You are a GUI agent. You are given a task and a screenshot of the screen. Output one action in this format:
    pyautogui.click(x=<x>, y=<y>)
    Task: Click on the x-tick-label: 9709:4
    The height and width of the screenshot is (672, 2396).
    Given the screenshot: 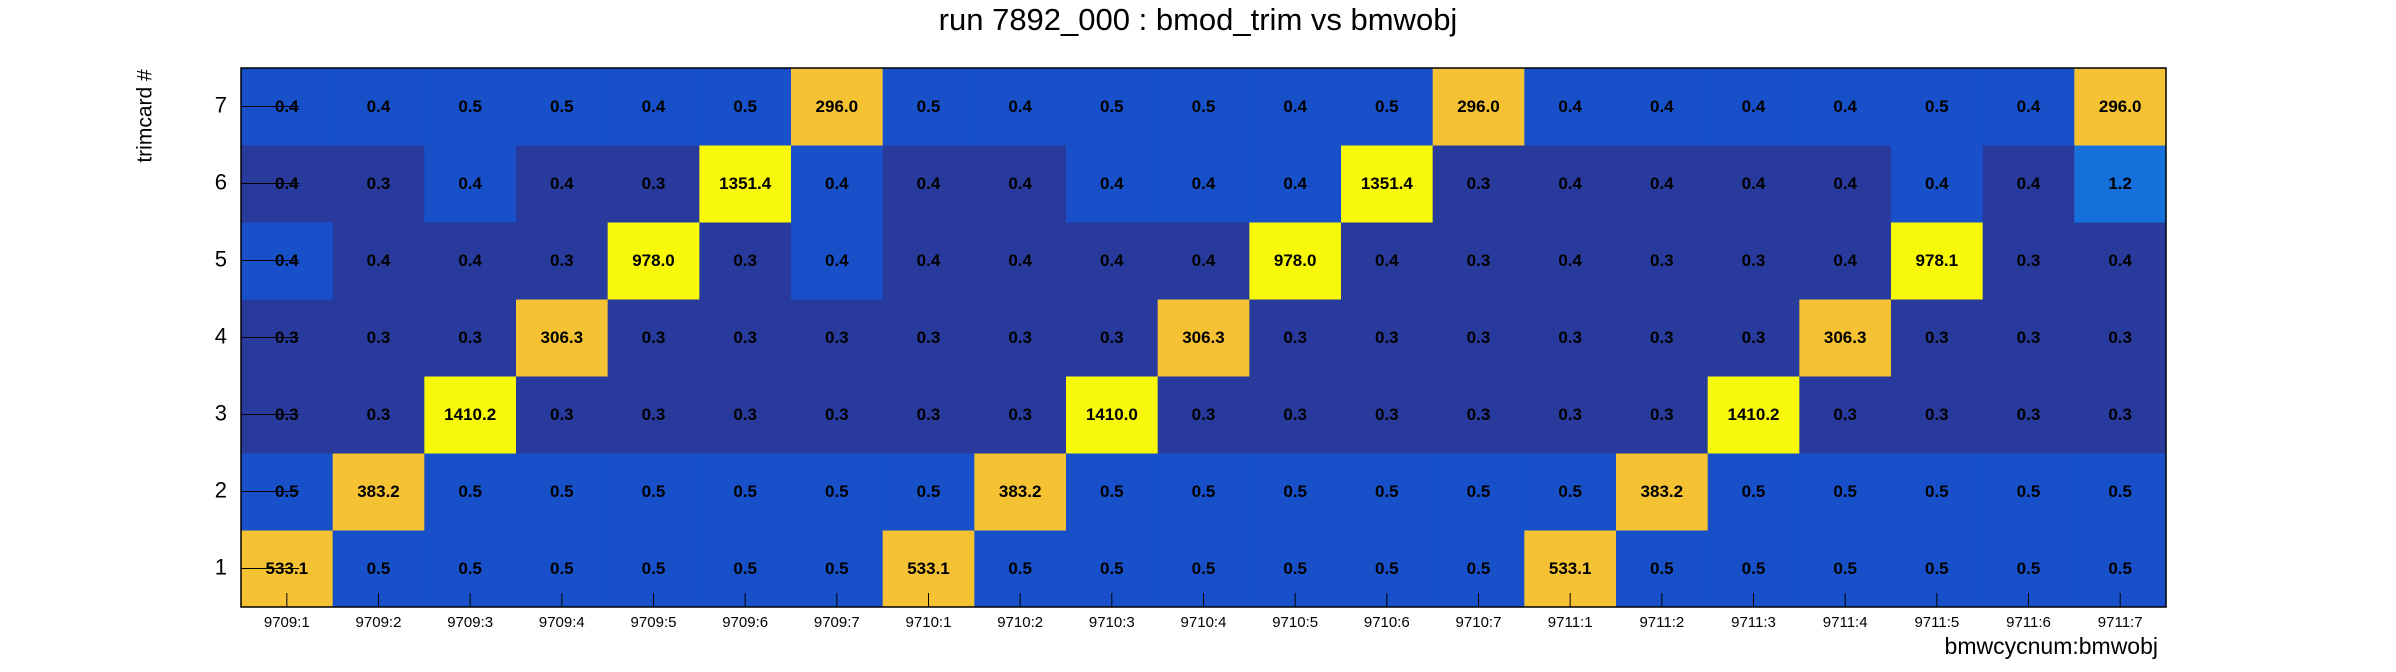 What is the action you would take?
    pyautogui.click(x=562, y=622)
    